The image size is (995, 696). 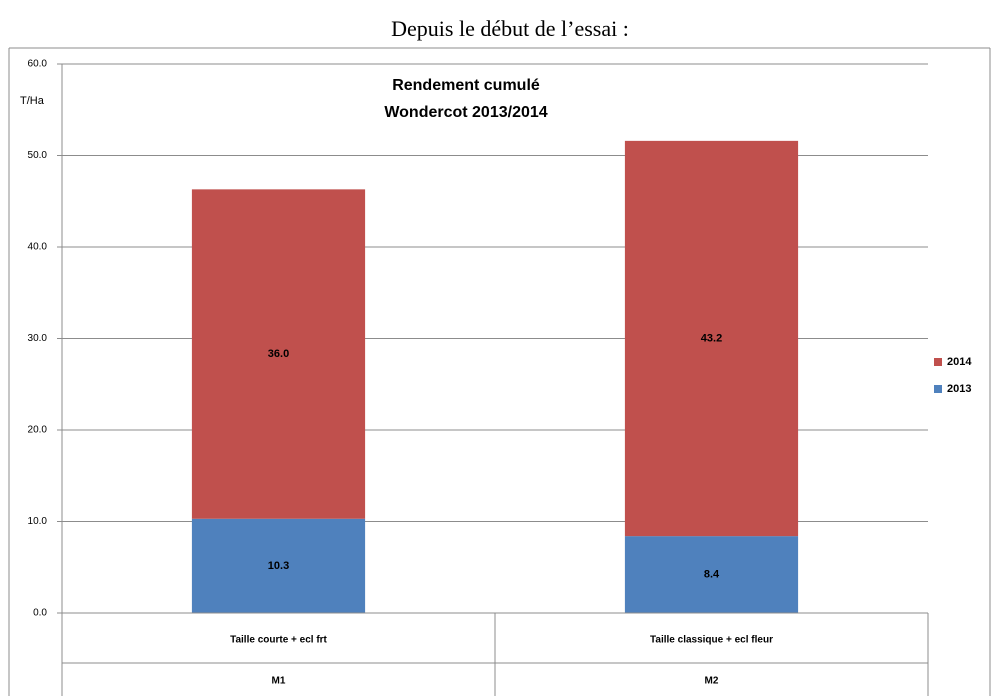 What do you see at coordinates (510, 28) in the screenshot?
I see `page-heading: Depuis le début de l’essai :` at bounding box center [510, 28].